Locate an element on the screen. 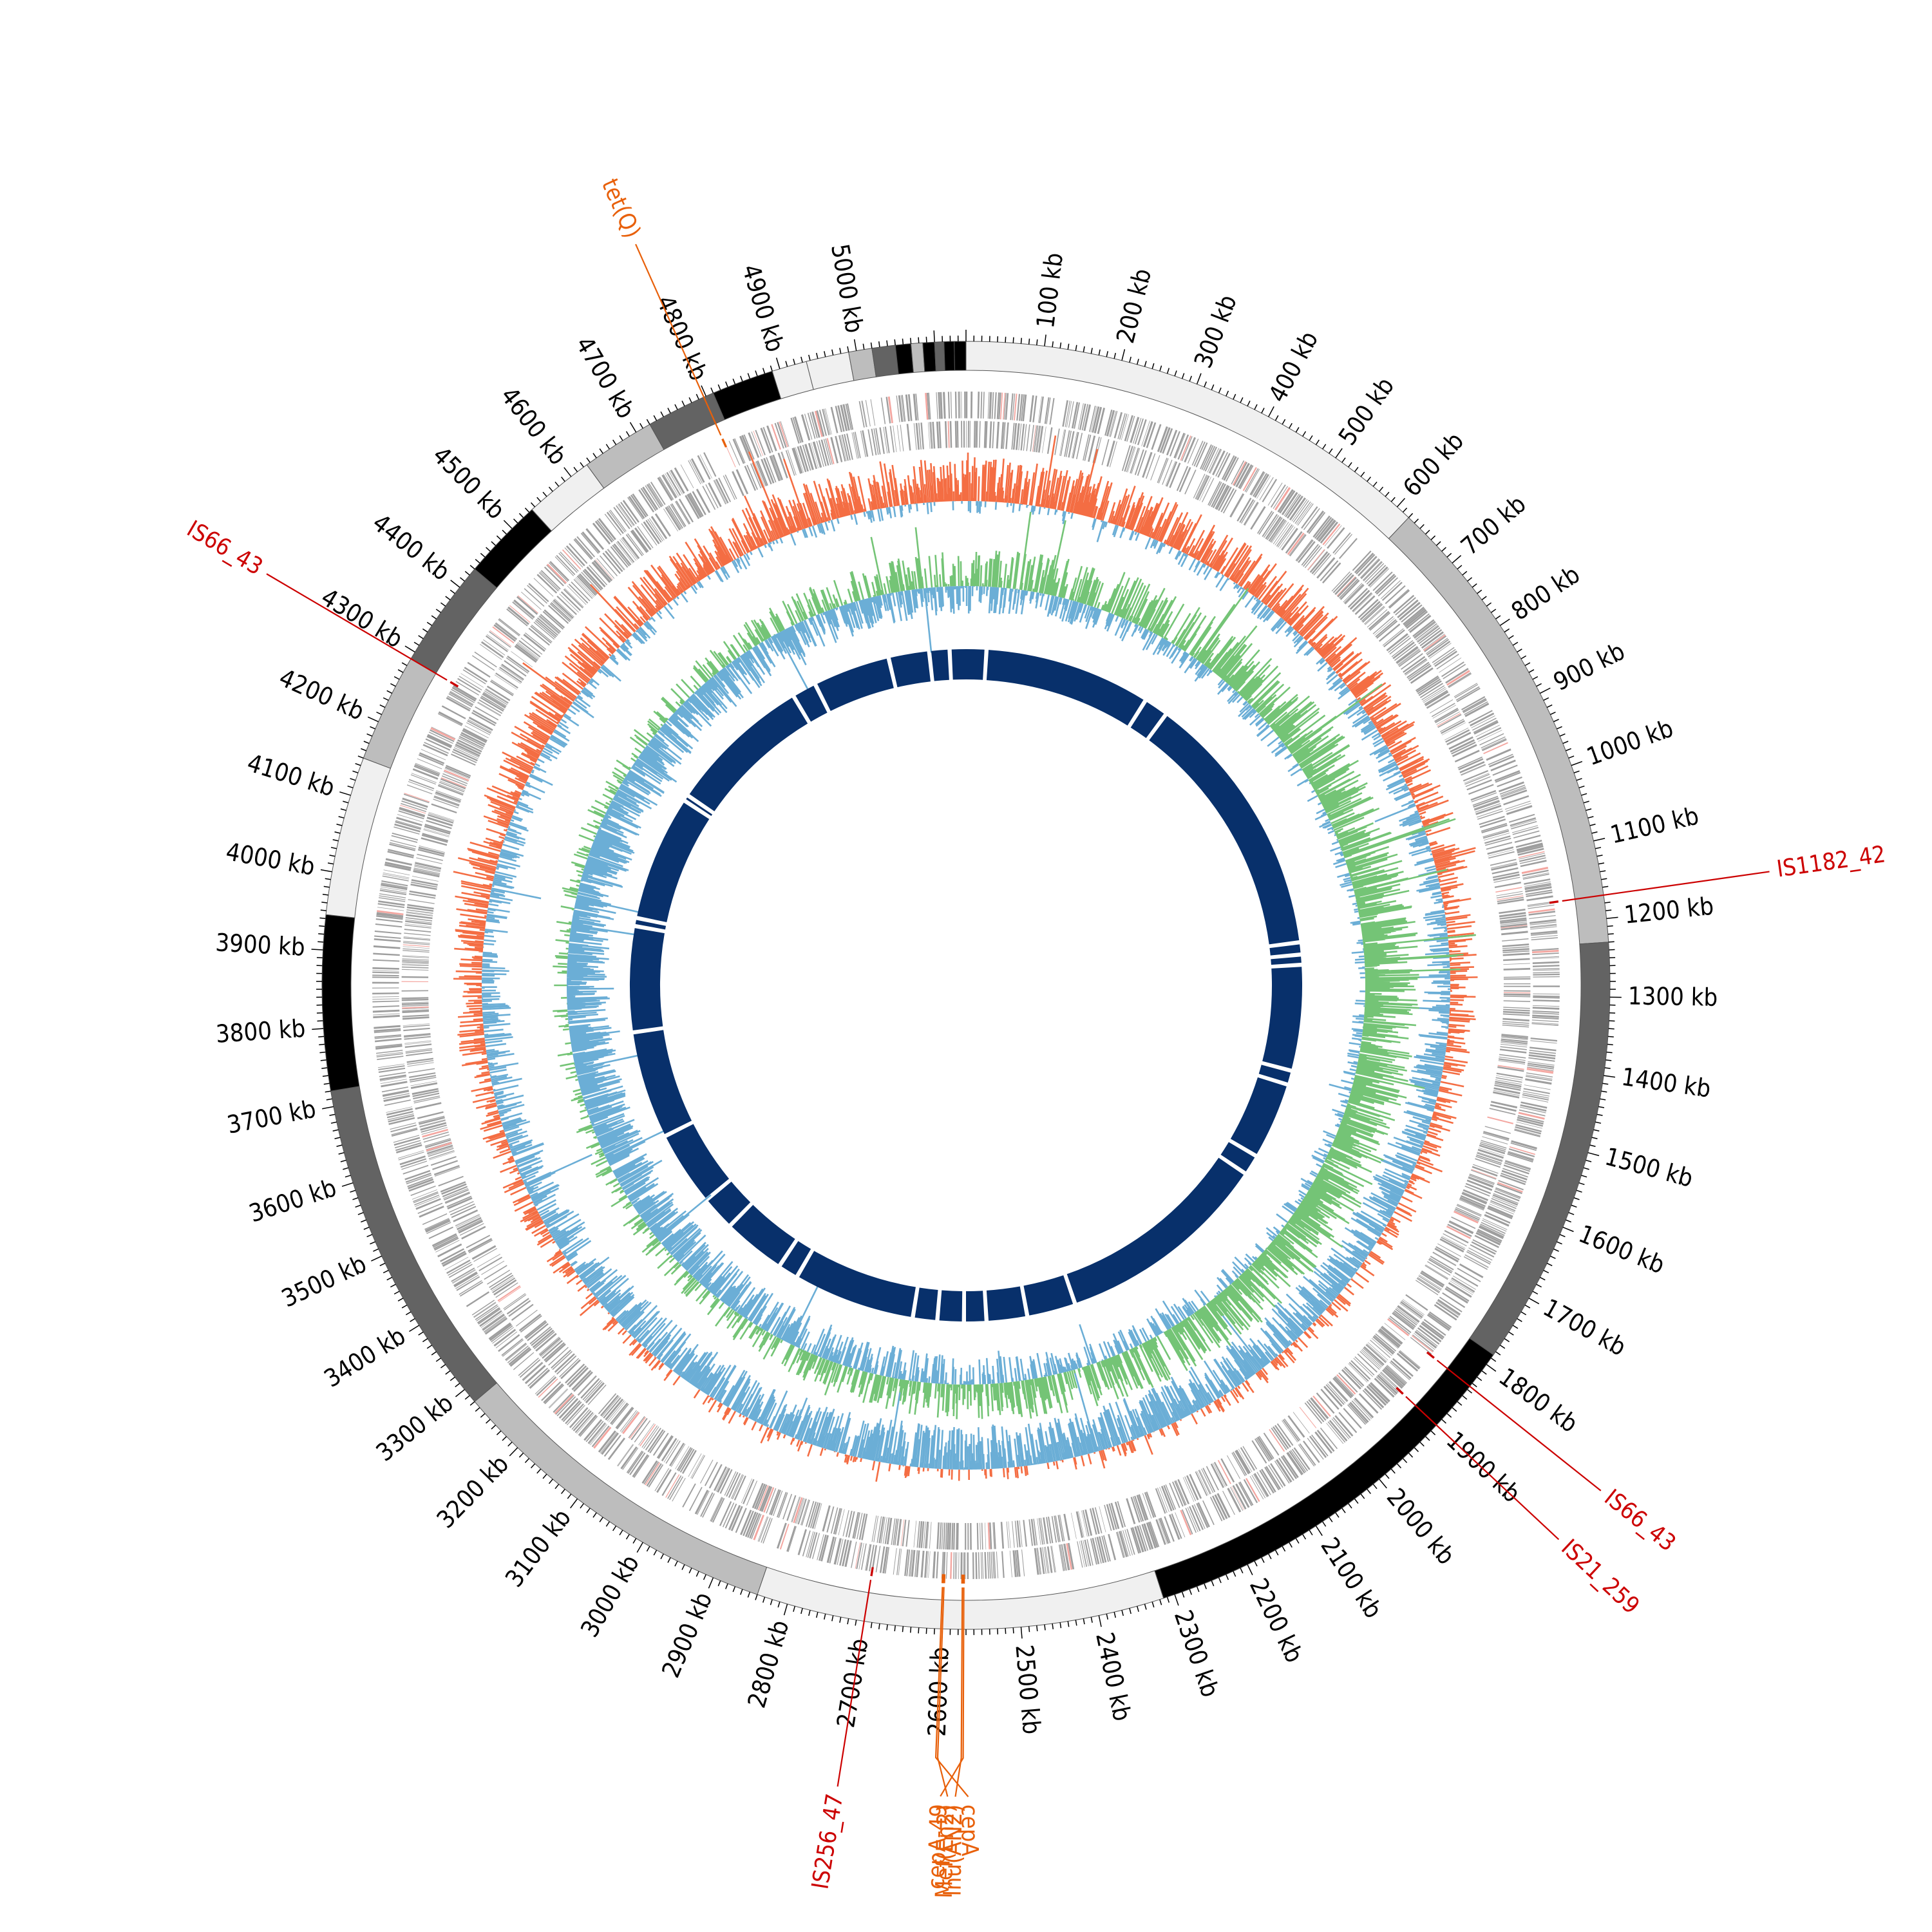 This screenshot has width=1932, height=1932. tick-label: 3600 kb is located at coordinates (292, 1200).